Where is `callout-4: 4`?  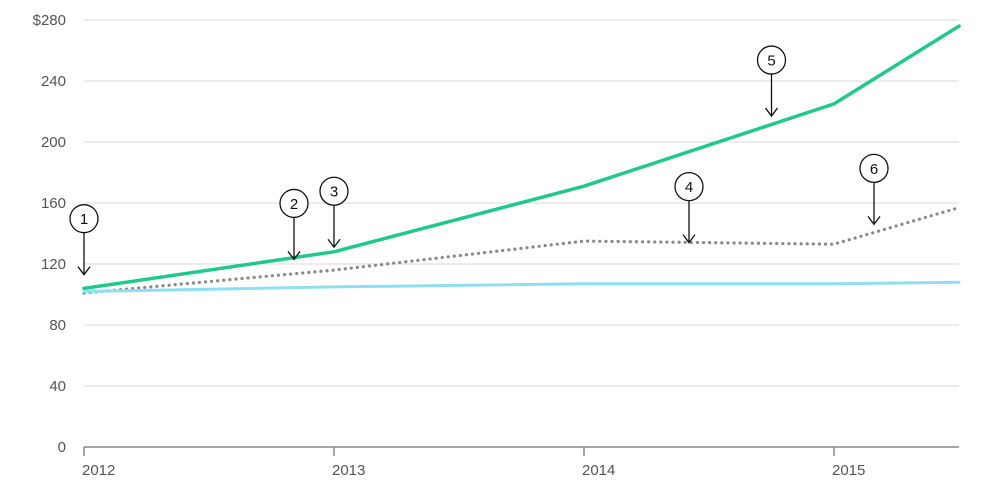 callout-4: 4 is located at coordinates (689, 207).